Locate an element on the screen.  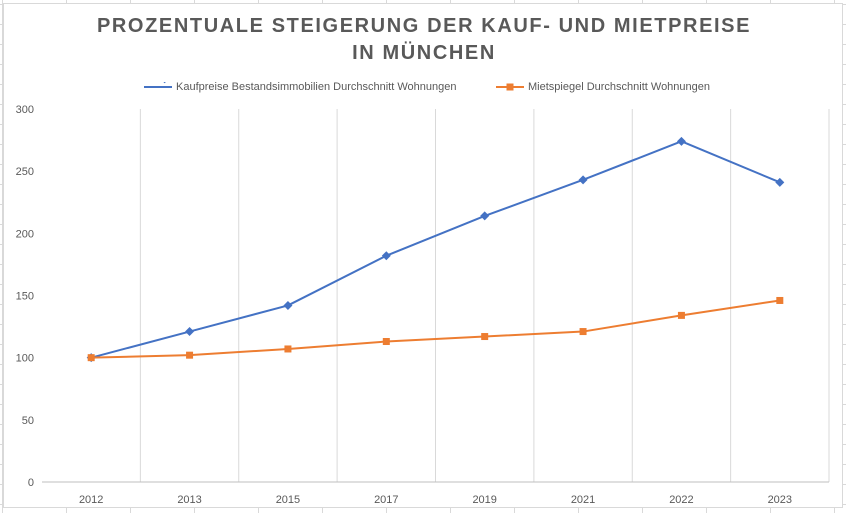
x-tick-label: 2019 is located at coordinates (484, 500).